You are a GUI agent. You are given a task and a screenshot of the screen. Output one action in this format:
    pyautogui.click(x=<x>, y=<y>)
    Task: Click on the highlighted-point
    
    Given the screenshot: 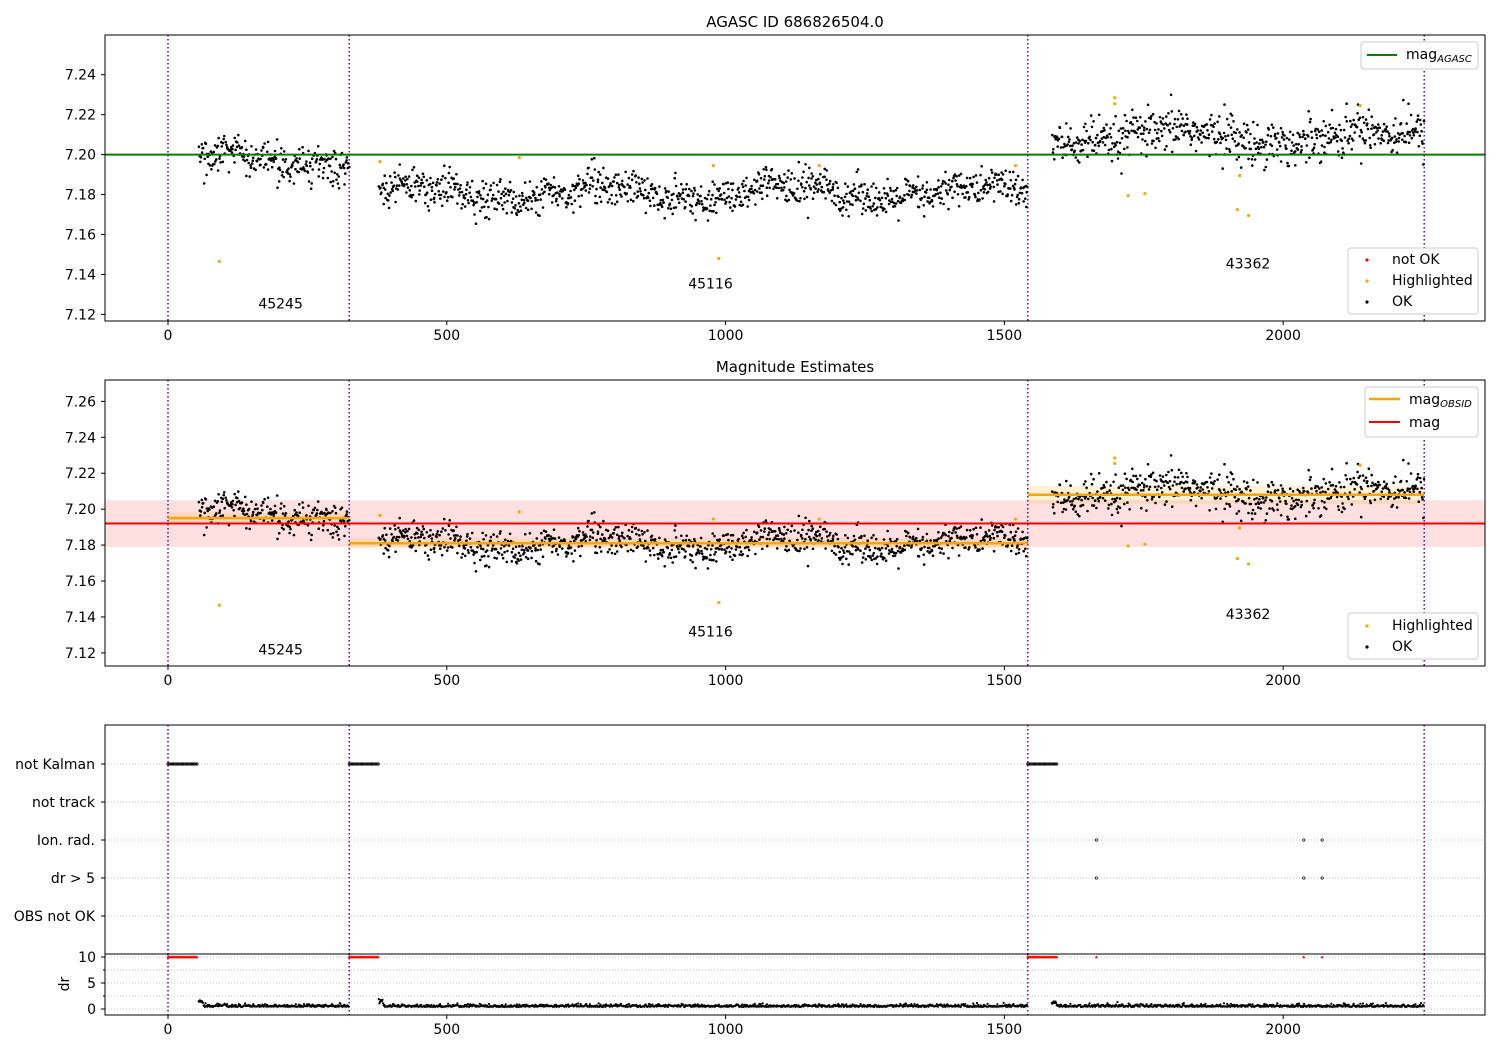 What is the action you would take?
    pyautogui.click(x=219, y=261)
    